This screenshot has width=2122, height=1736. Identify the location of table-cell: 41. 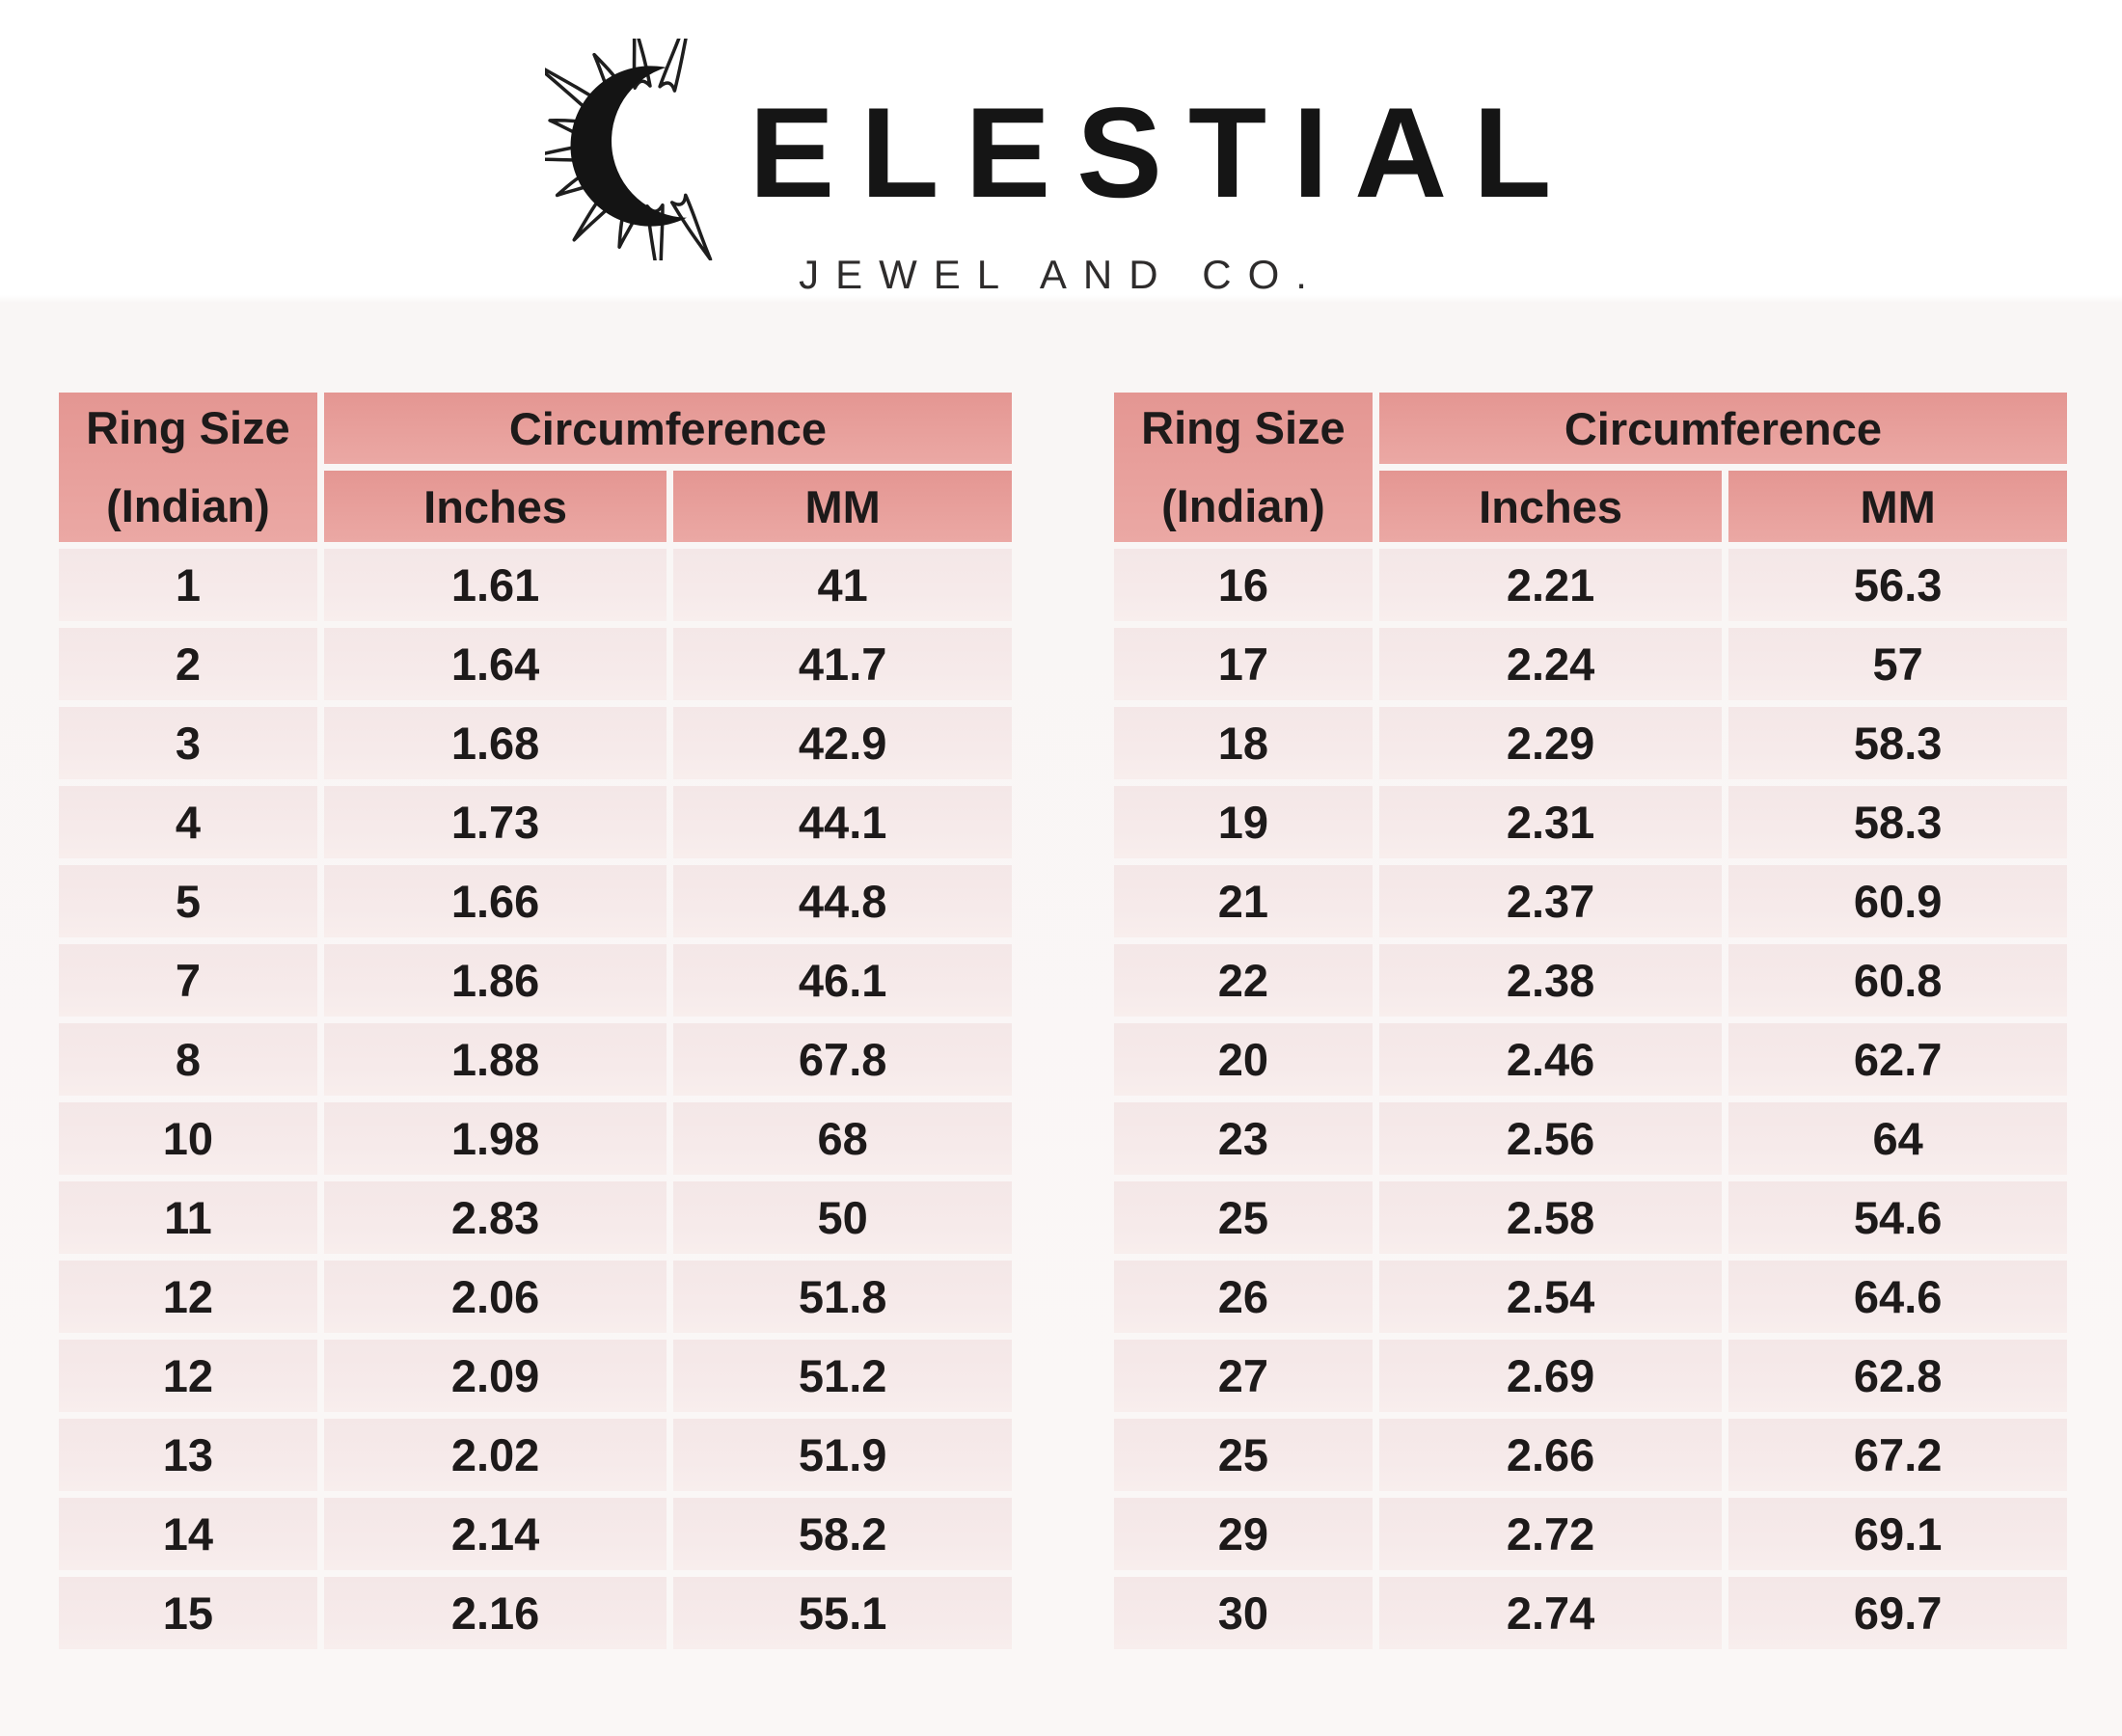
(843, 585).